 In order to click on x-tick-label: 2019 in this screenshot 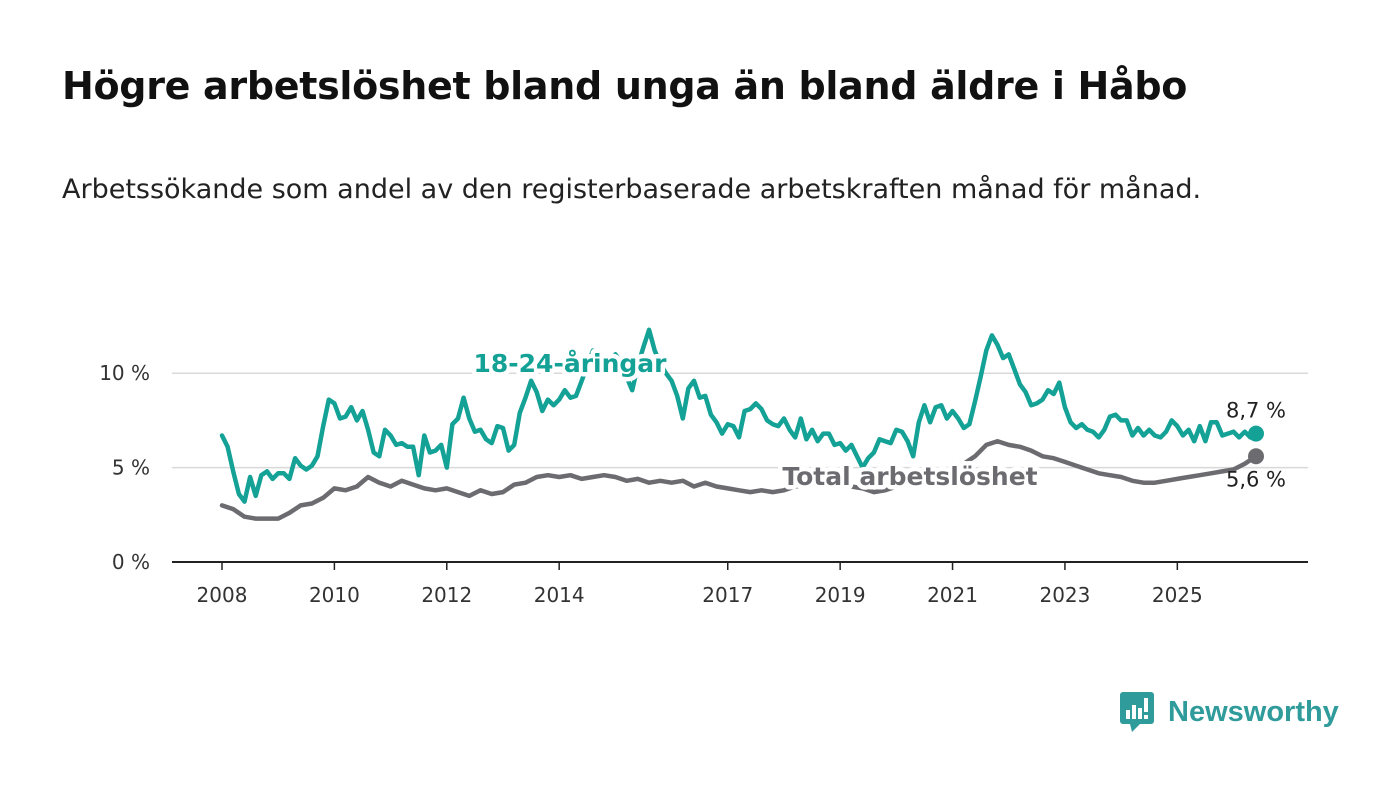, I will do `click(840, 595)`.